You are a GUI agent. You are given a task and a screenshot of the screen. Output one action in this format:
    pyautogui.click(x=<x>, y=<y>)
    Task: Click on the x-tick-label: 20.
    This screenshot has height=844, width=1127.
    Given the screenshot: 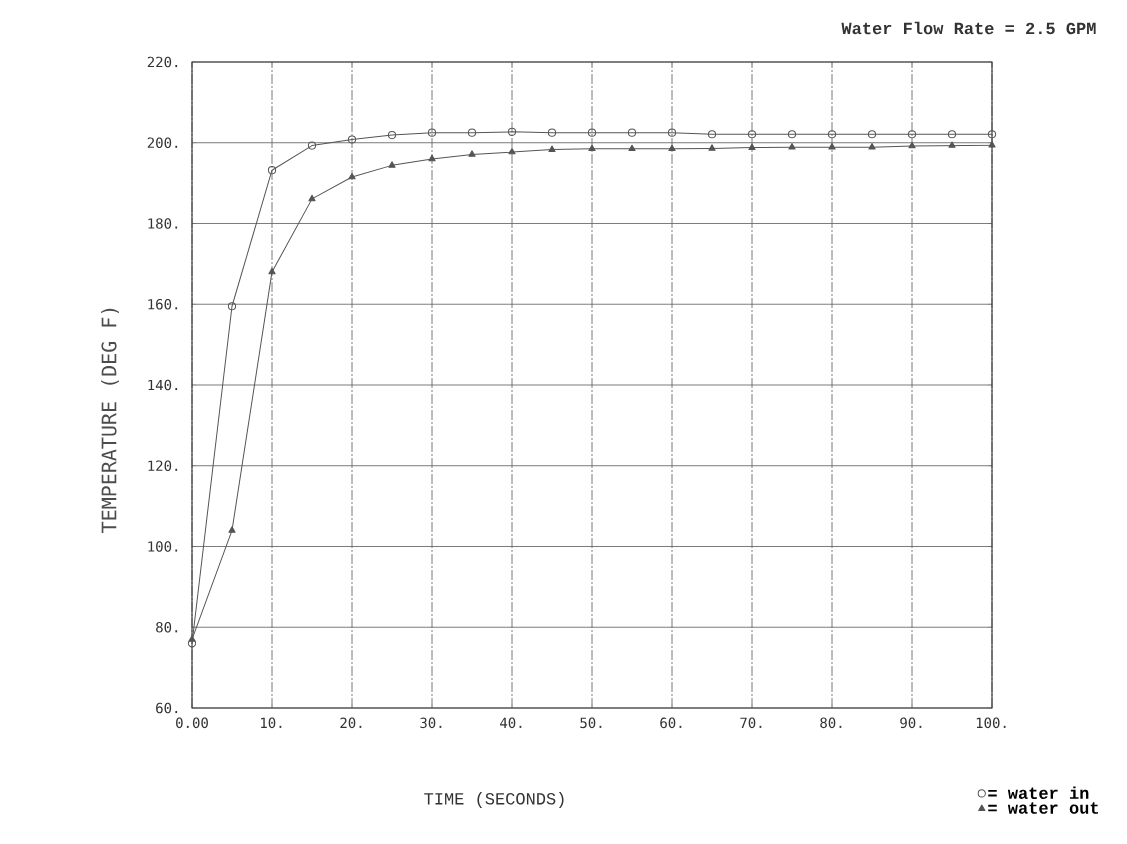 What is the action you would take?
    pyautogui.click(x=351, y=723)
    